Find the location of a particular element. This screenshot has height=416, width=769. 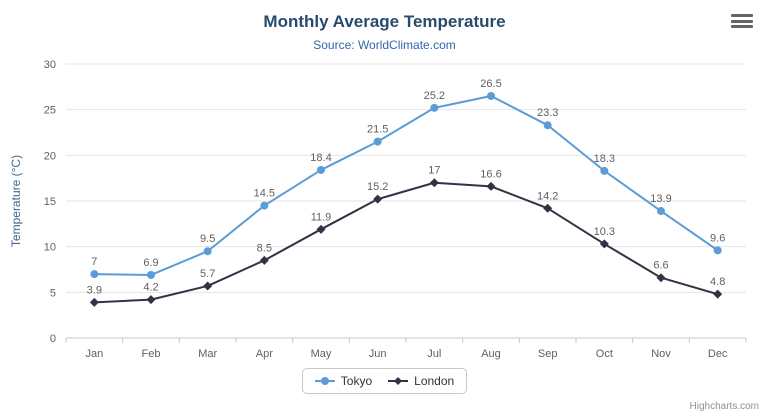

x-axis-label: Feb is located at coordinates (151, 354).